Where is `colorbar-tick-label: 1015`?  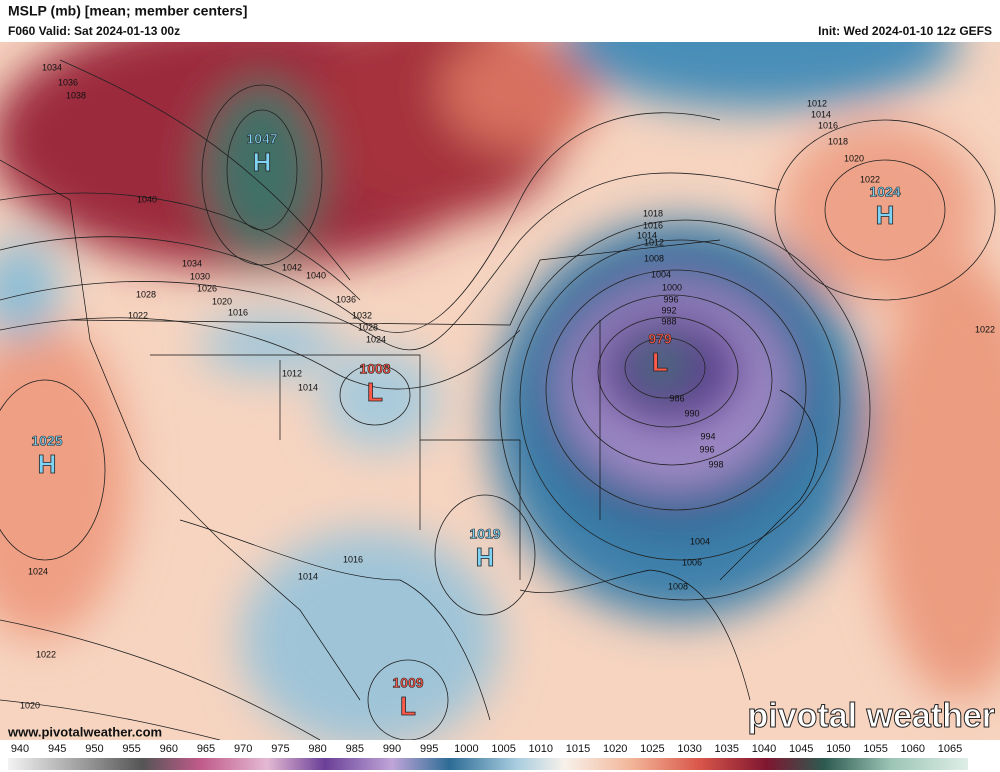
colorbar-tick-label: 1015 is located at coordinates (578, 749).